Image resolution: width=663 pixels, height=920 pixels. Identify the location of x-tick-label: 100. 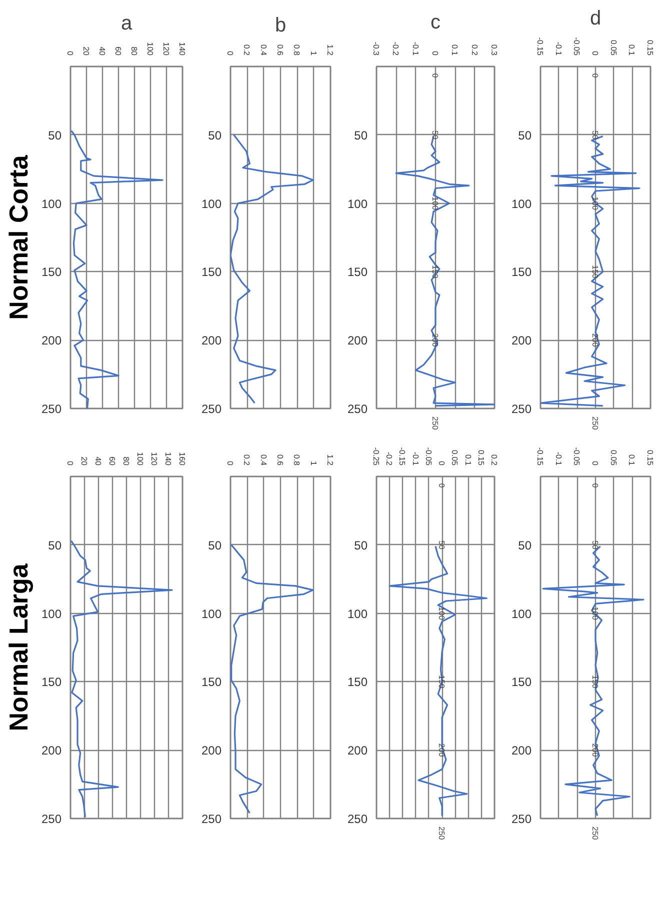
(150, 49).